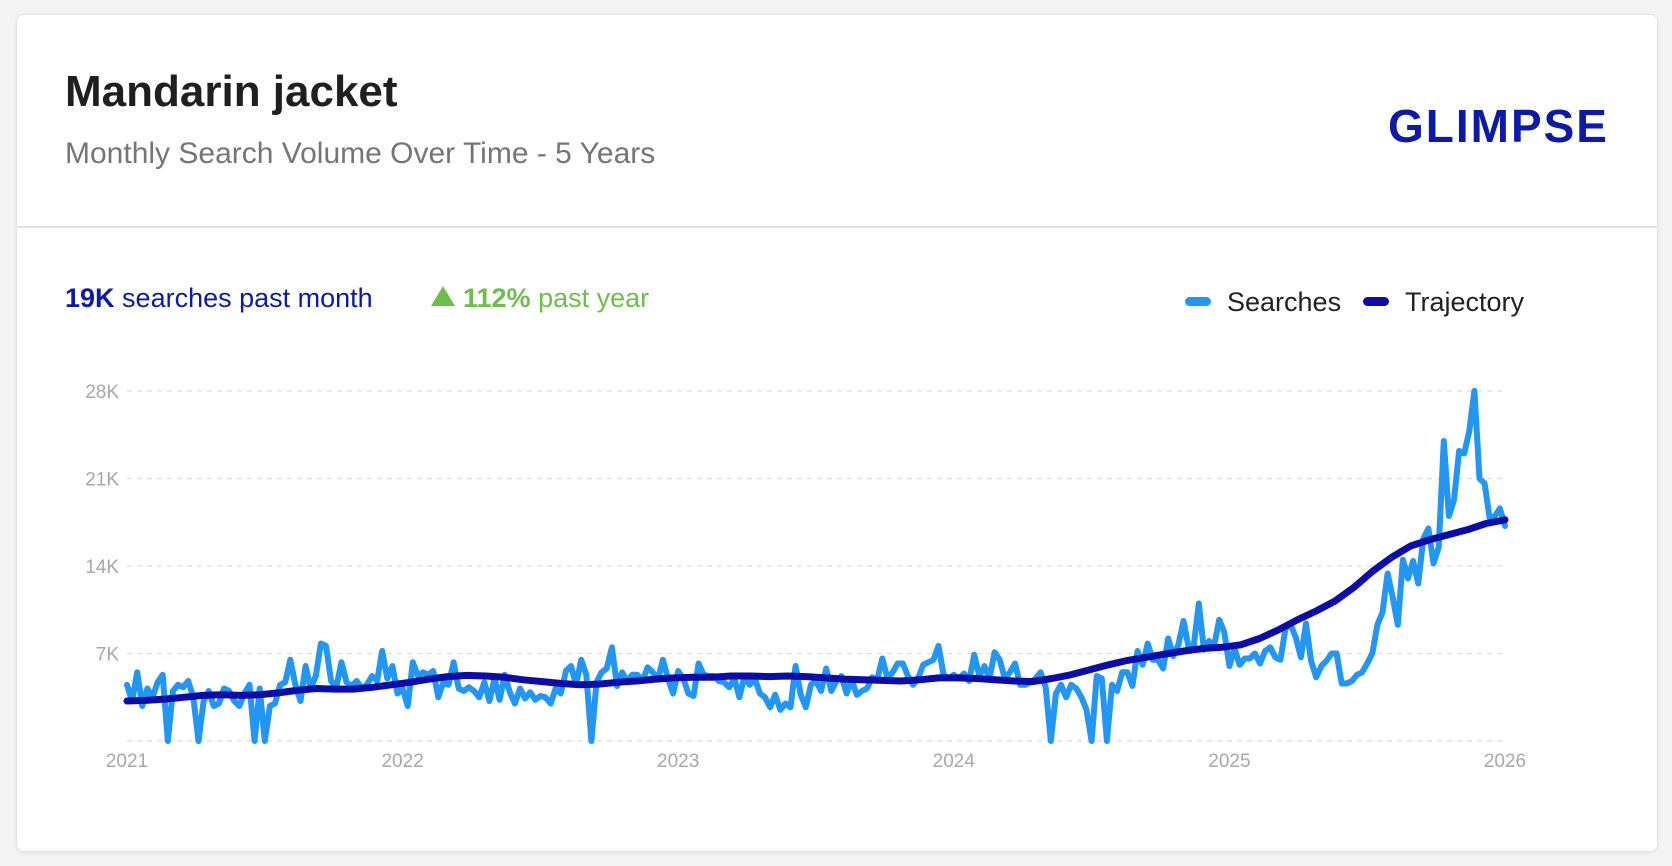  Describe the element at coordinates (127, 761) in the screenshot. I see `x-tick-label: 2021` at that location.